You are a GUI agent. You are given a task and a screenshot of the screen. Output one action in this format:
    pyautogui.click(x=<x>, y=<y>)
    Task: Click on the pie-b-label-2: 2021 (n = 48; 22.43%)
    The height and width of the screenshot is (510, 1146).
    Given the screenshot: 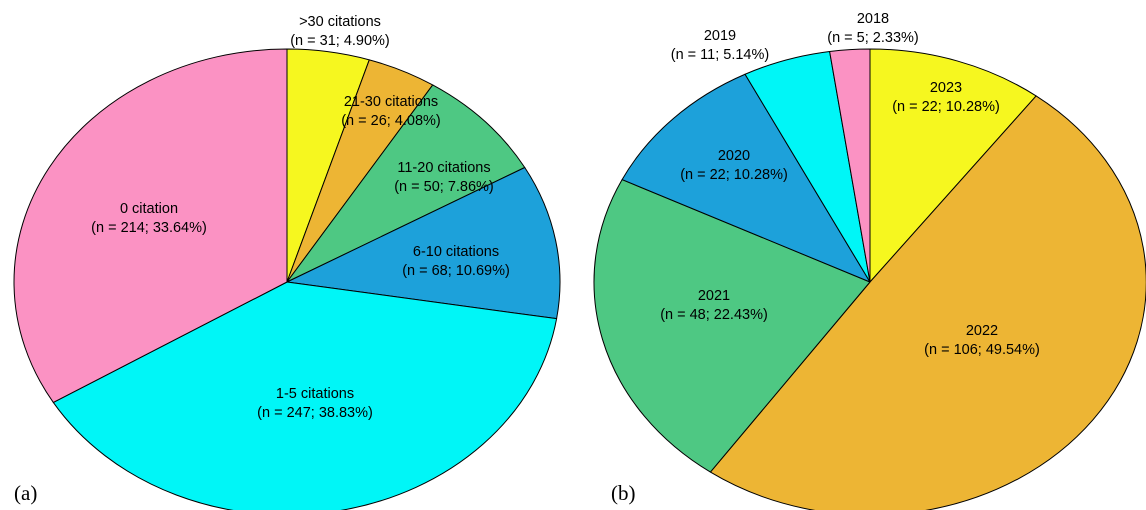 What is the action you would take?
    pyautogui.click(x=714, y=305)
    